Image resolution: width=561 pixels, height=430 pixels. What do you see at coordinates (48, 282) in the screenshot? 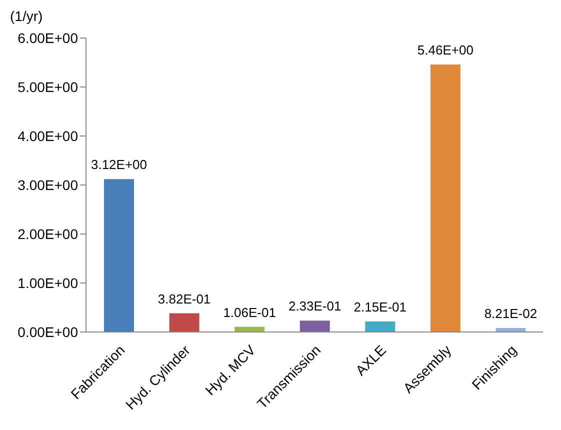
I see `y-tick-label: 1.00E+00` at bounding box center [48, 282].